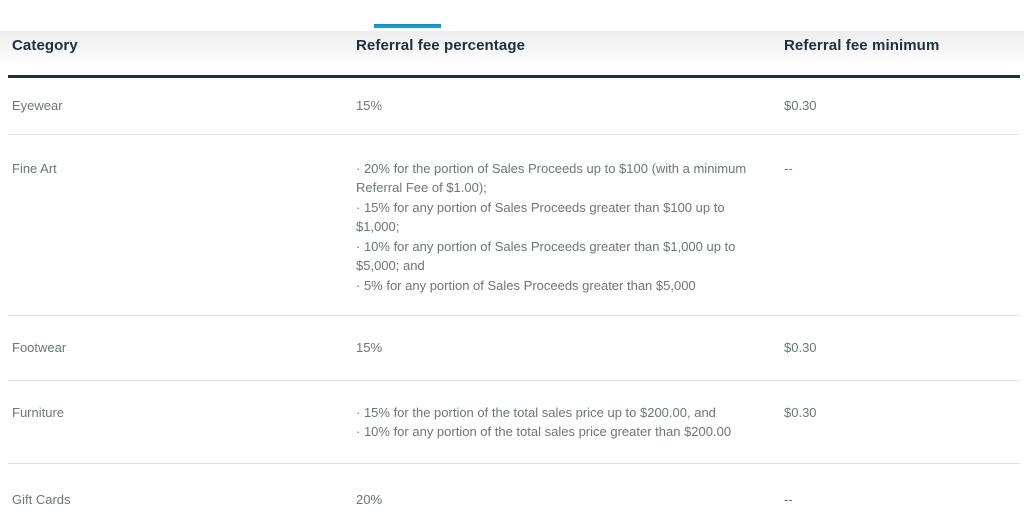 The width and height of the screenshot is (1024, 526). Describe the element at coordinates (41, 499) in the screenshot. I see `category-cell: Gift Cards` at that location.